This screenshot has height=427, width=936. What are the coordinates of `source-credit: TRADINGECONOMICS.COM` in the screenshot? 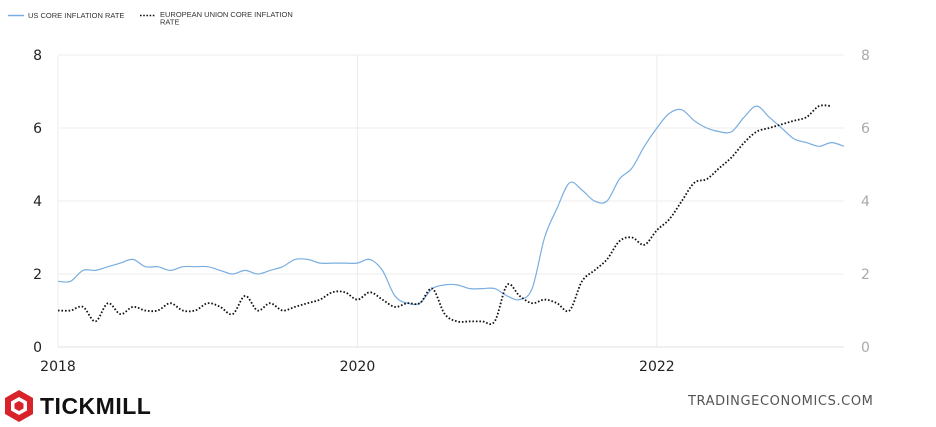 It's located at (781, 401).